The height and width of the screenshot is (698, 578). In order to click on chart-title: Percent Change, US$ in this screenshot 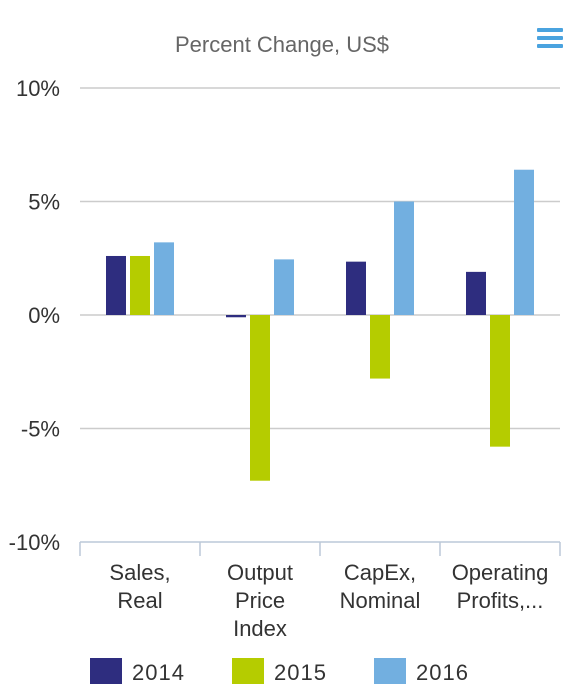, I will do `click(282, 44)`.